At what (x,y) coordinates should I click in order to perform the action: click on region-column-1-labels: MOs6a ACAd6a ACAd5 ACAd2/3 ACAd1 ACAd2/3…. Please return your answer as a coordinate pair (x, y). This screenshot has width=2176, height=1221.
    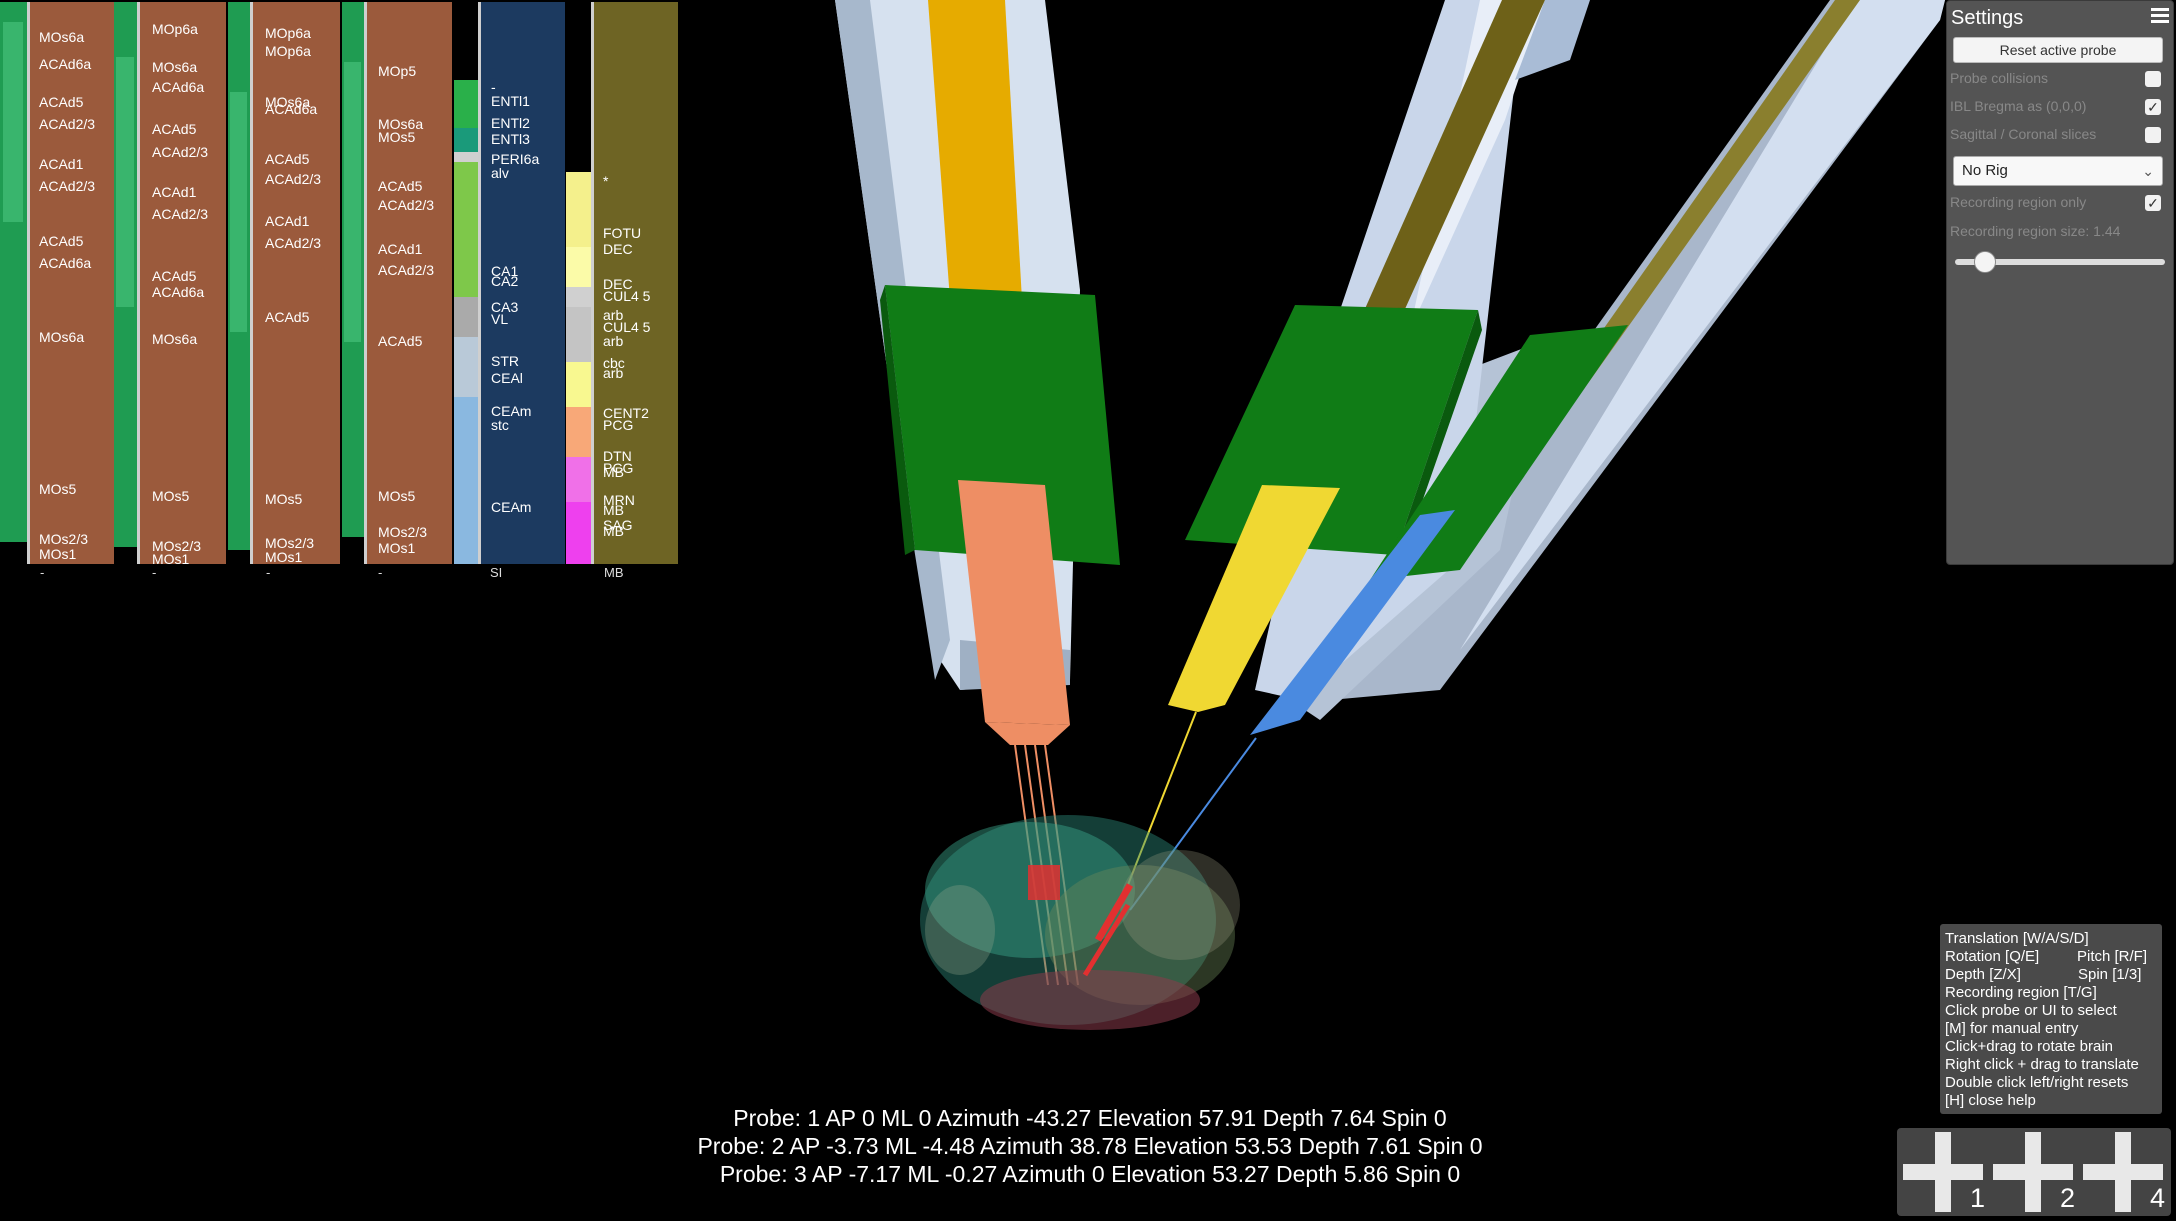
    Looking at the image, I should click on (67, 295).